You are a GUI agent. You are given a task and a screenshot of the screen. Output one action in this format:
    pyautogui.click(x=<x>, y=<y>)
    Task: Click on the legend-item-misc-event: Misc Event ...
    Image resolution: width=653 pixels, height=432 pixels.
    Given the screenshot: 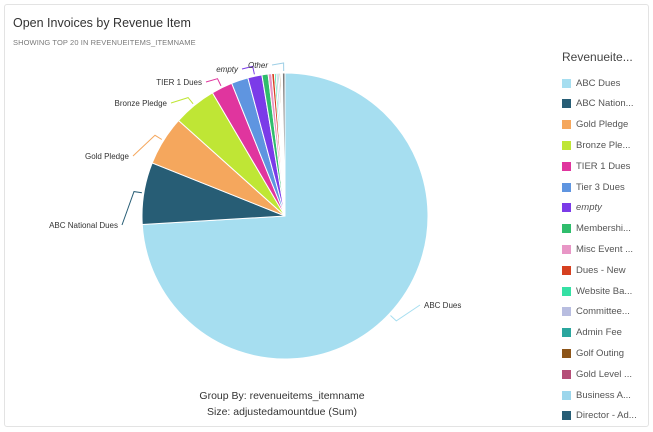 What is the action you would take?
    pyautogui.click(x=600, y=249)
    